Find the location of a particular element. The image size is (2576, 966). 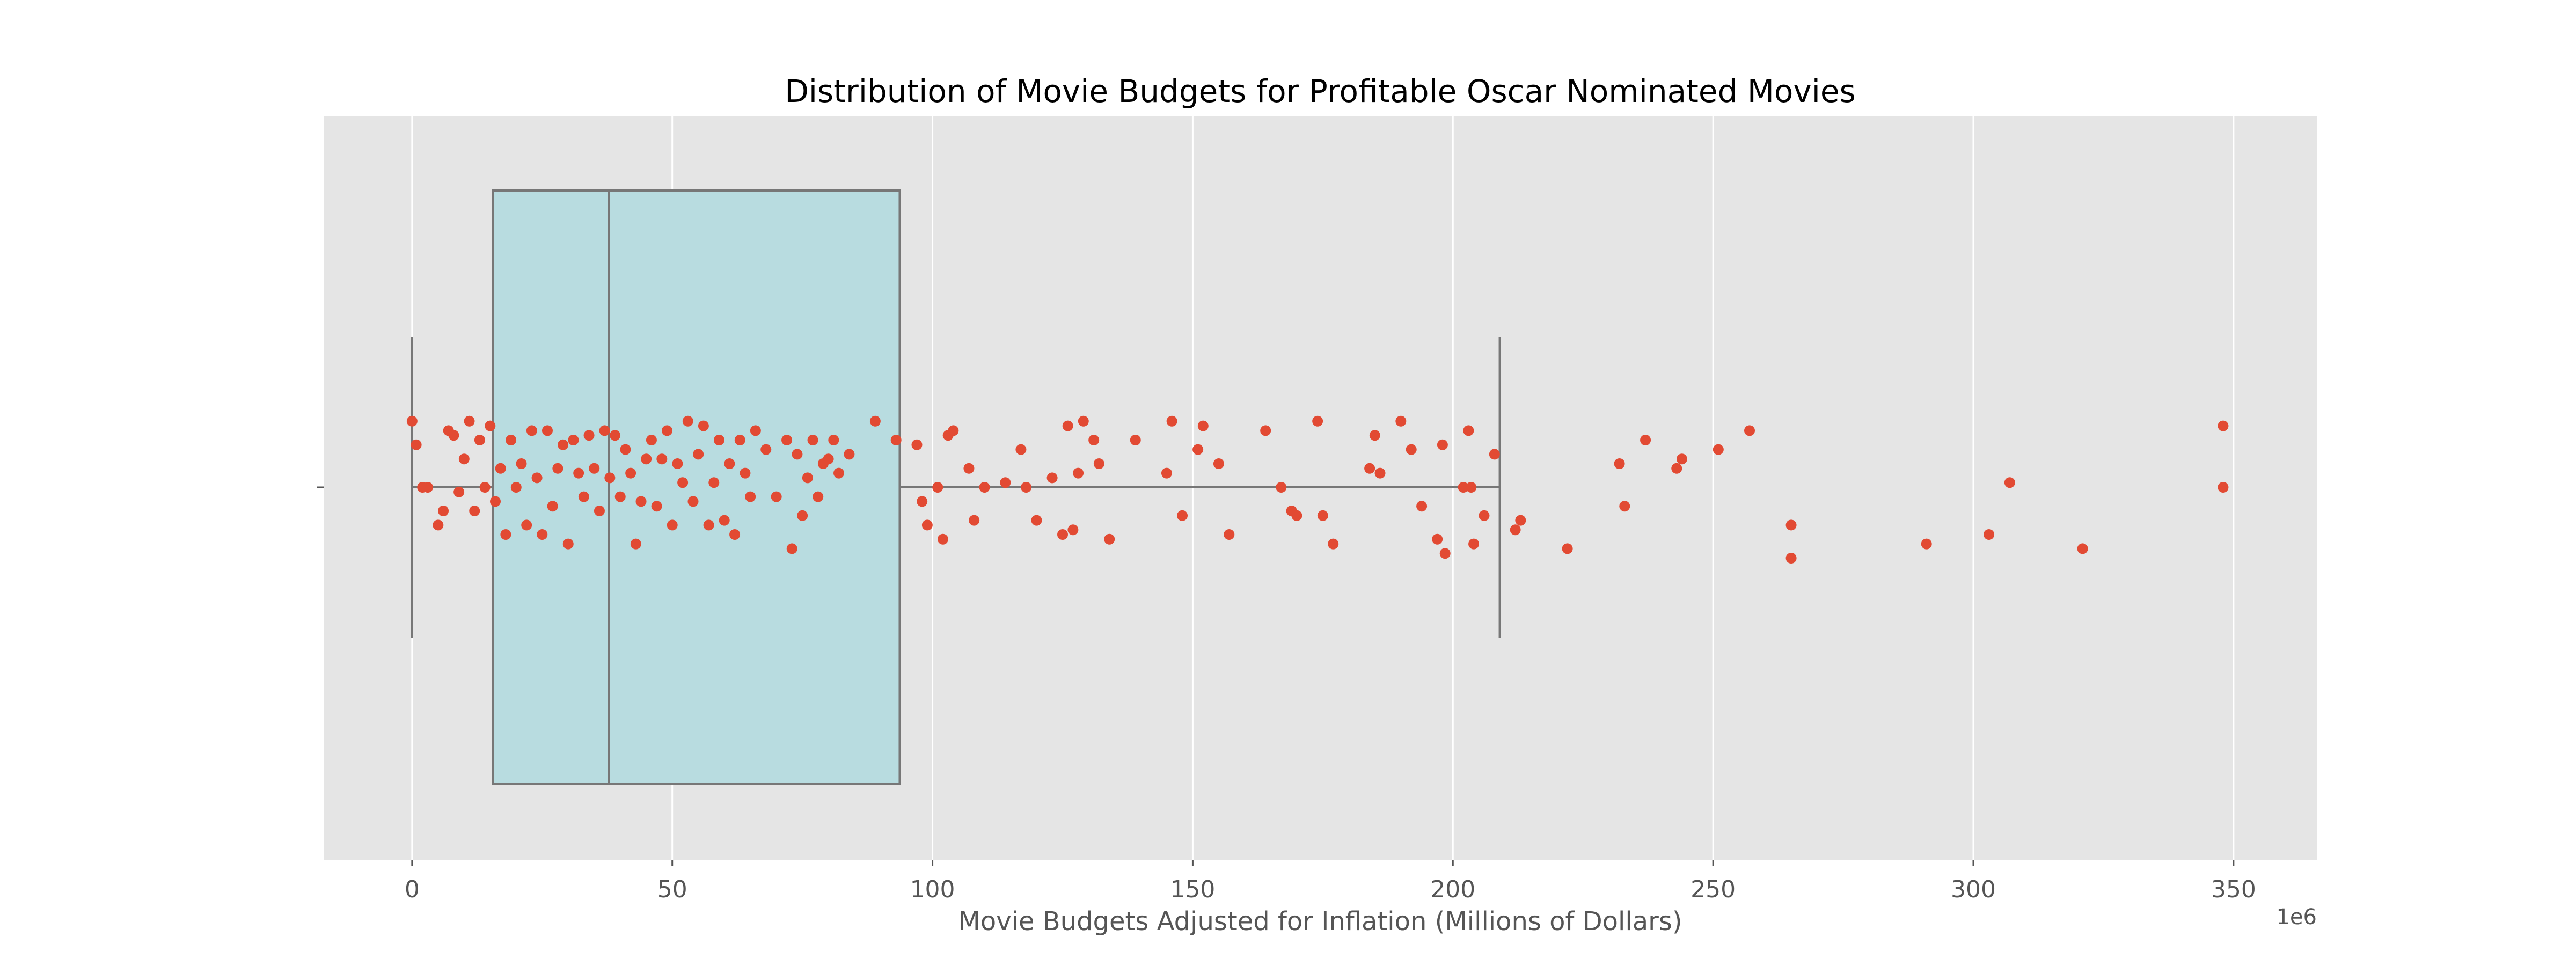

x-tick-label-2: 100 is located at coordinates (932, 889).